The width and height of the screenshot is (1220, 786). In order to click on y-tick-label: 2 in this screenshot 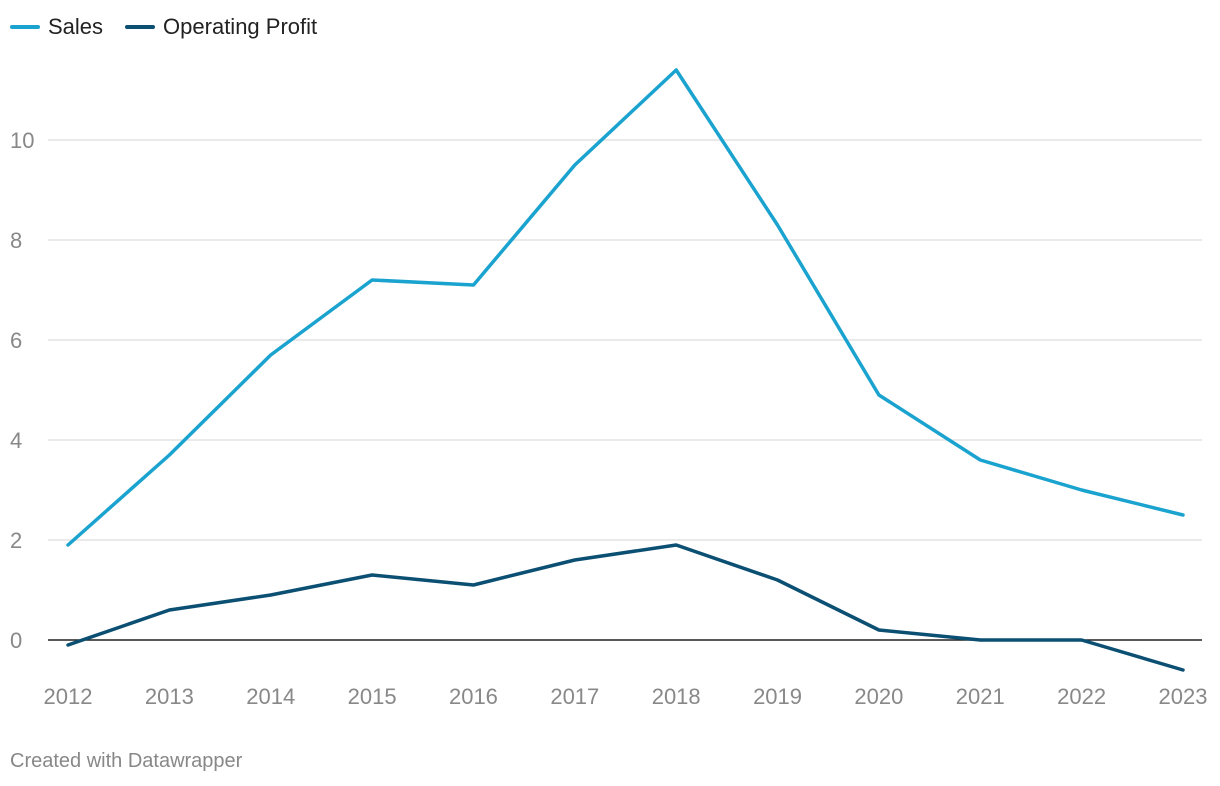, I will do `click(16, 540)`.